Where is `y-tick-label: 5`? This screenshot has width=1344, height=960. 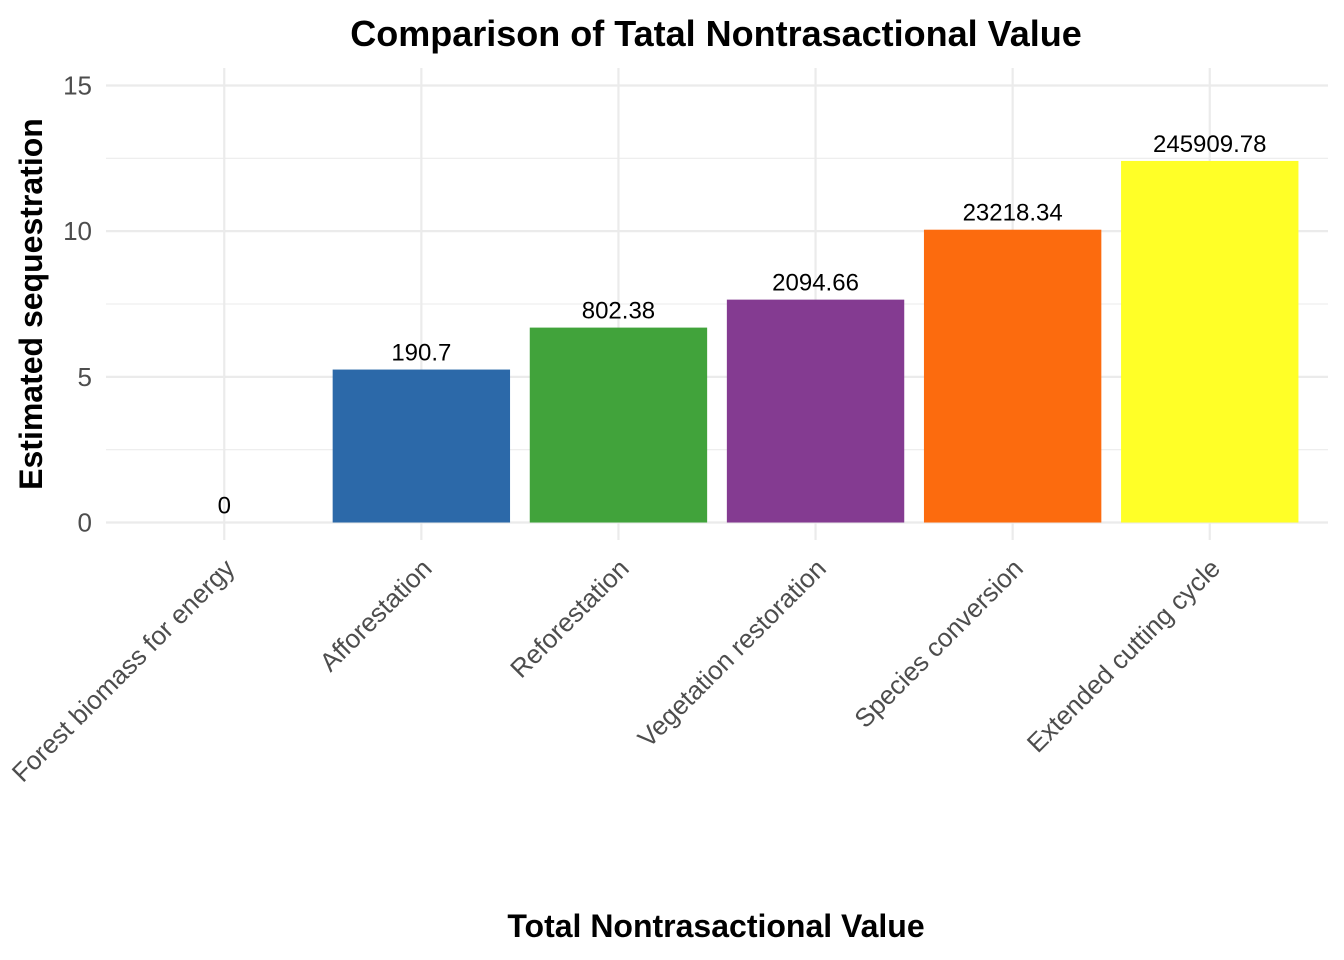 y-tick-label: 5 is located at coordinates (85, 377).